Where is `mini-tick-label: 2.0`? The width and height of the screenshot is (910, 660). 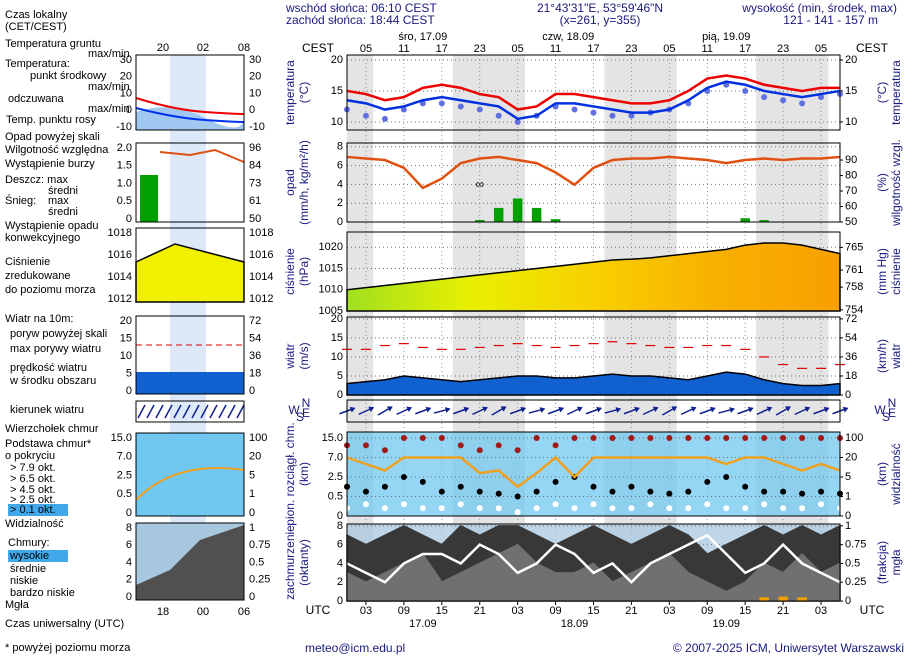
mini-tick-label: 2.0 is located at coordinates (124, 148).